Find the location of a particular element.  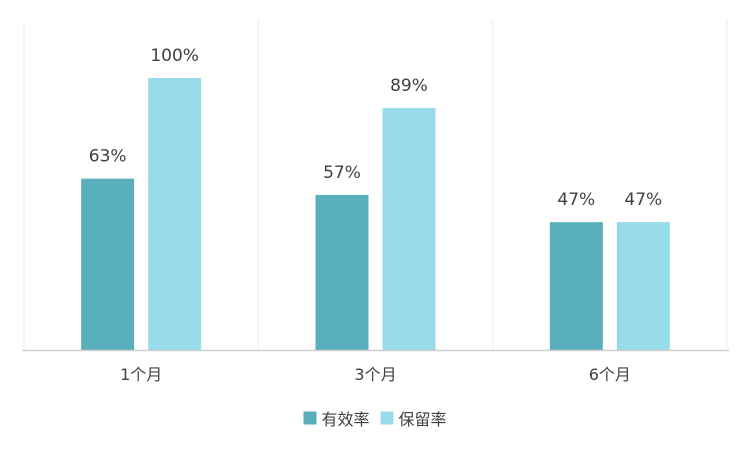

x-tick-label: 3个月 is located at coordinates (375, 374).